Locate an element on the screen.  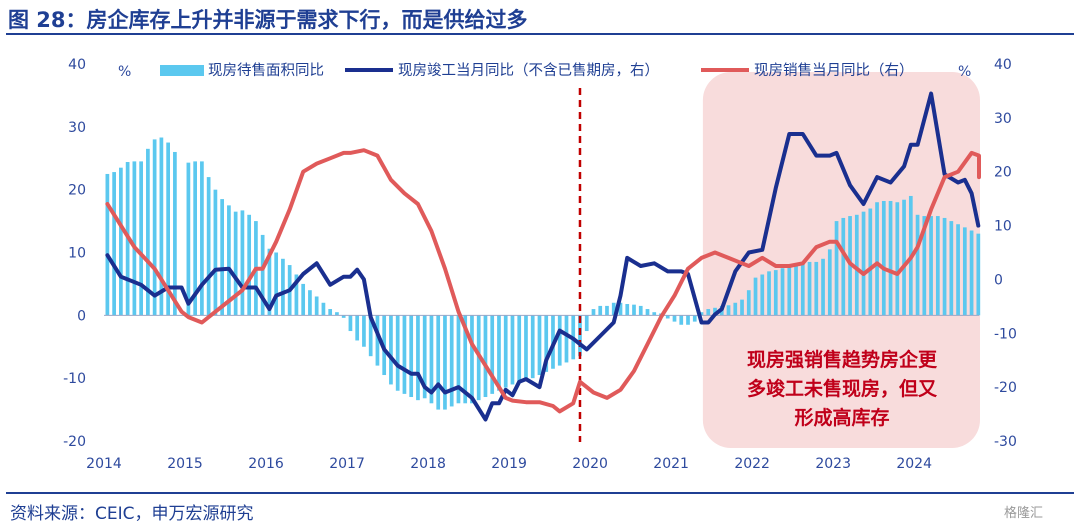
chart-title: 图 28：房企库存上升并非源于需求下行，而是供给过多 is located at coordinates (268, 20).